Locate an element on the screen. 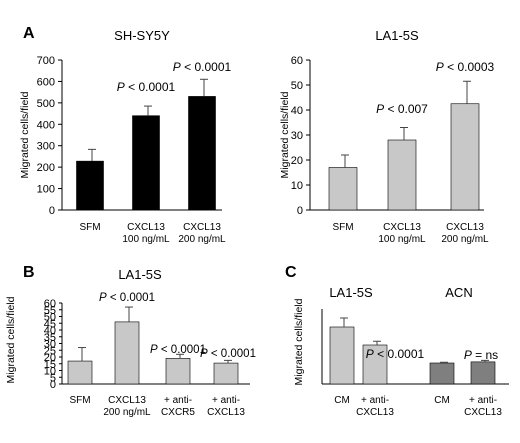 The width and height of the screenshot is (520, 443). chart-title: SH-SY5Y is located at coordinates (142, 35).